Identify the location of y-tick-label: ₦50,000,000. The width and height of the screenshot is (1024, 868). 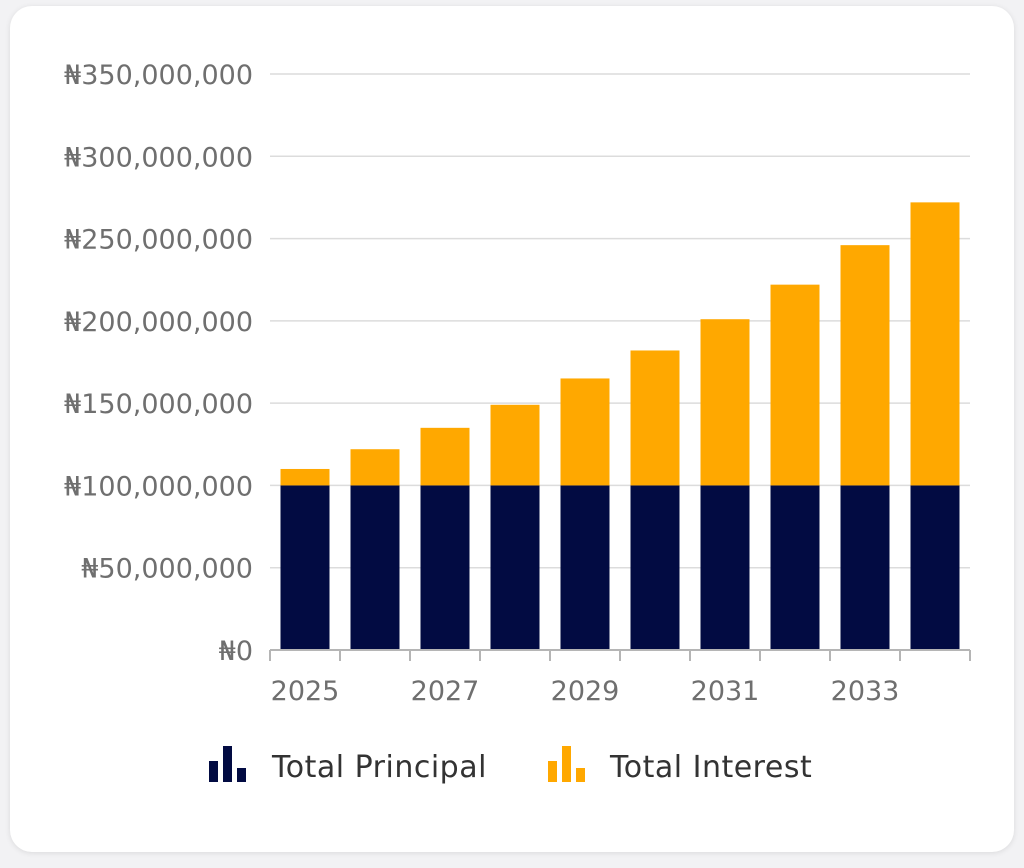
(167, 569).